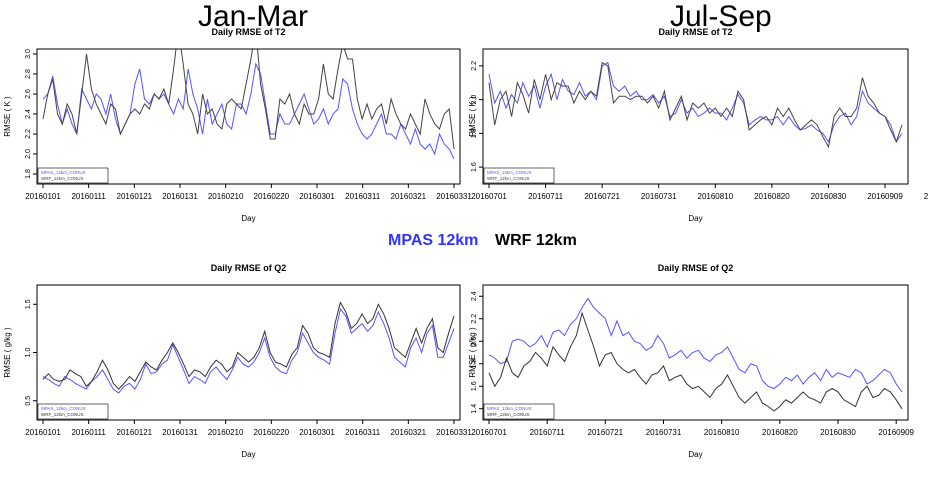 The image size is (928, 480). Describe the element at coordinates (536, 240) in the screenshot. I see `wrf-legend-label: WRF 12km` at that location.